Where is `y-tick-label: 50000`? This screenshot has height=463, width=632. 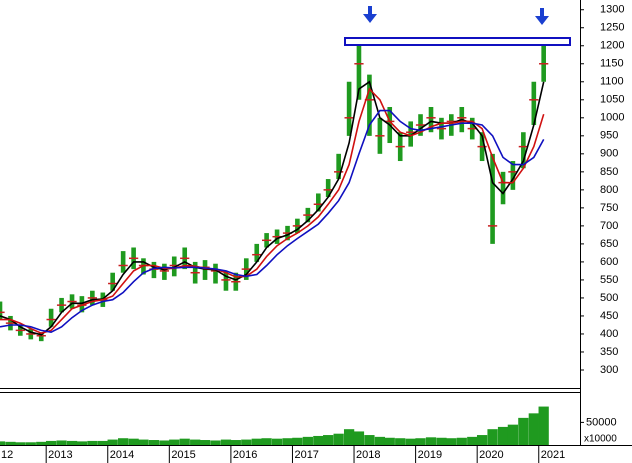 y-tick-label: 50000 is located at coordinates (601, 422).